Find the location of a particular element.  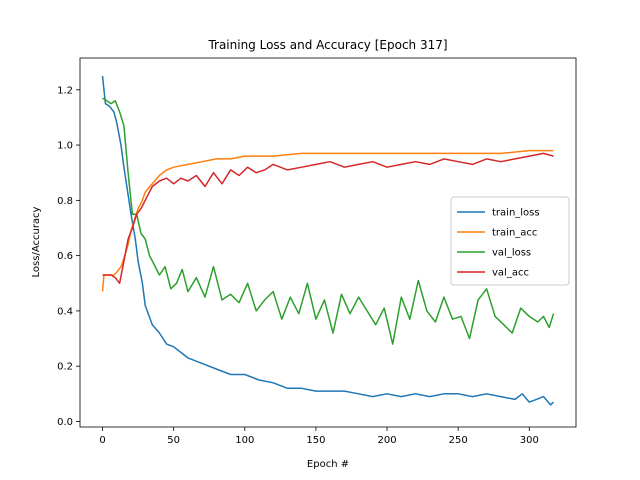

x-tick-label: 200 is located at coordinates (386, 440).